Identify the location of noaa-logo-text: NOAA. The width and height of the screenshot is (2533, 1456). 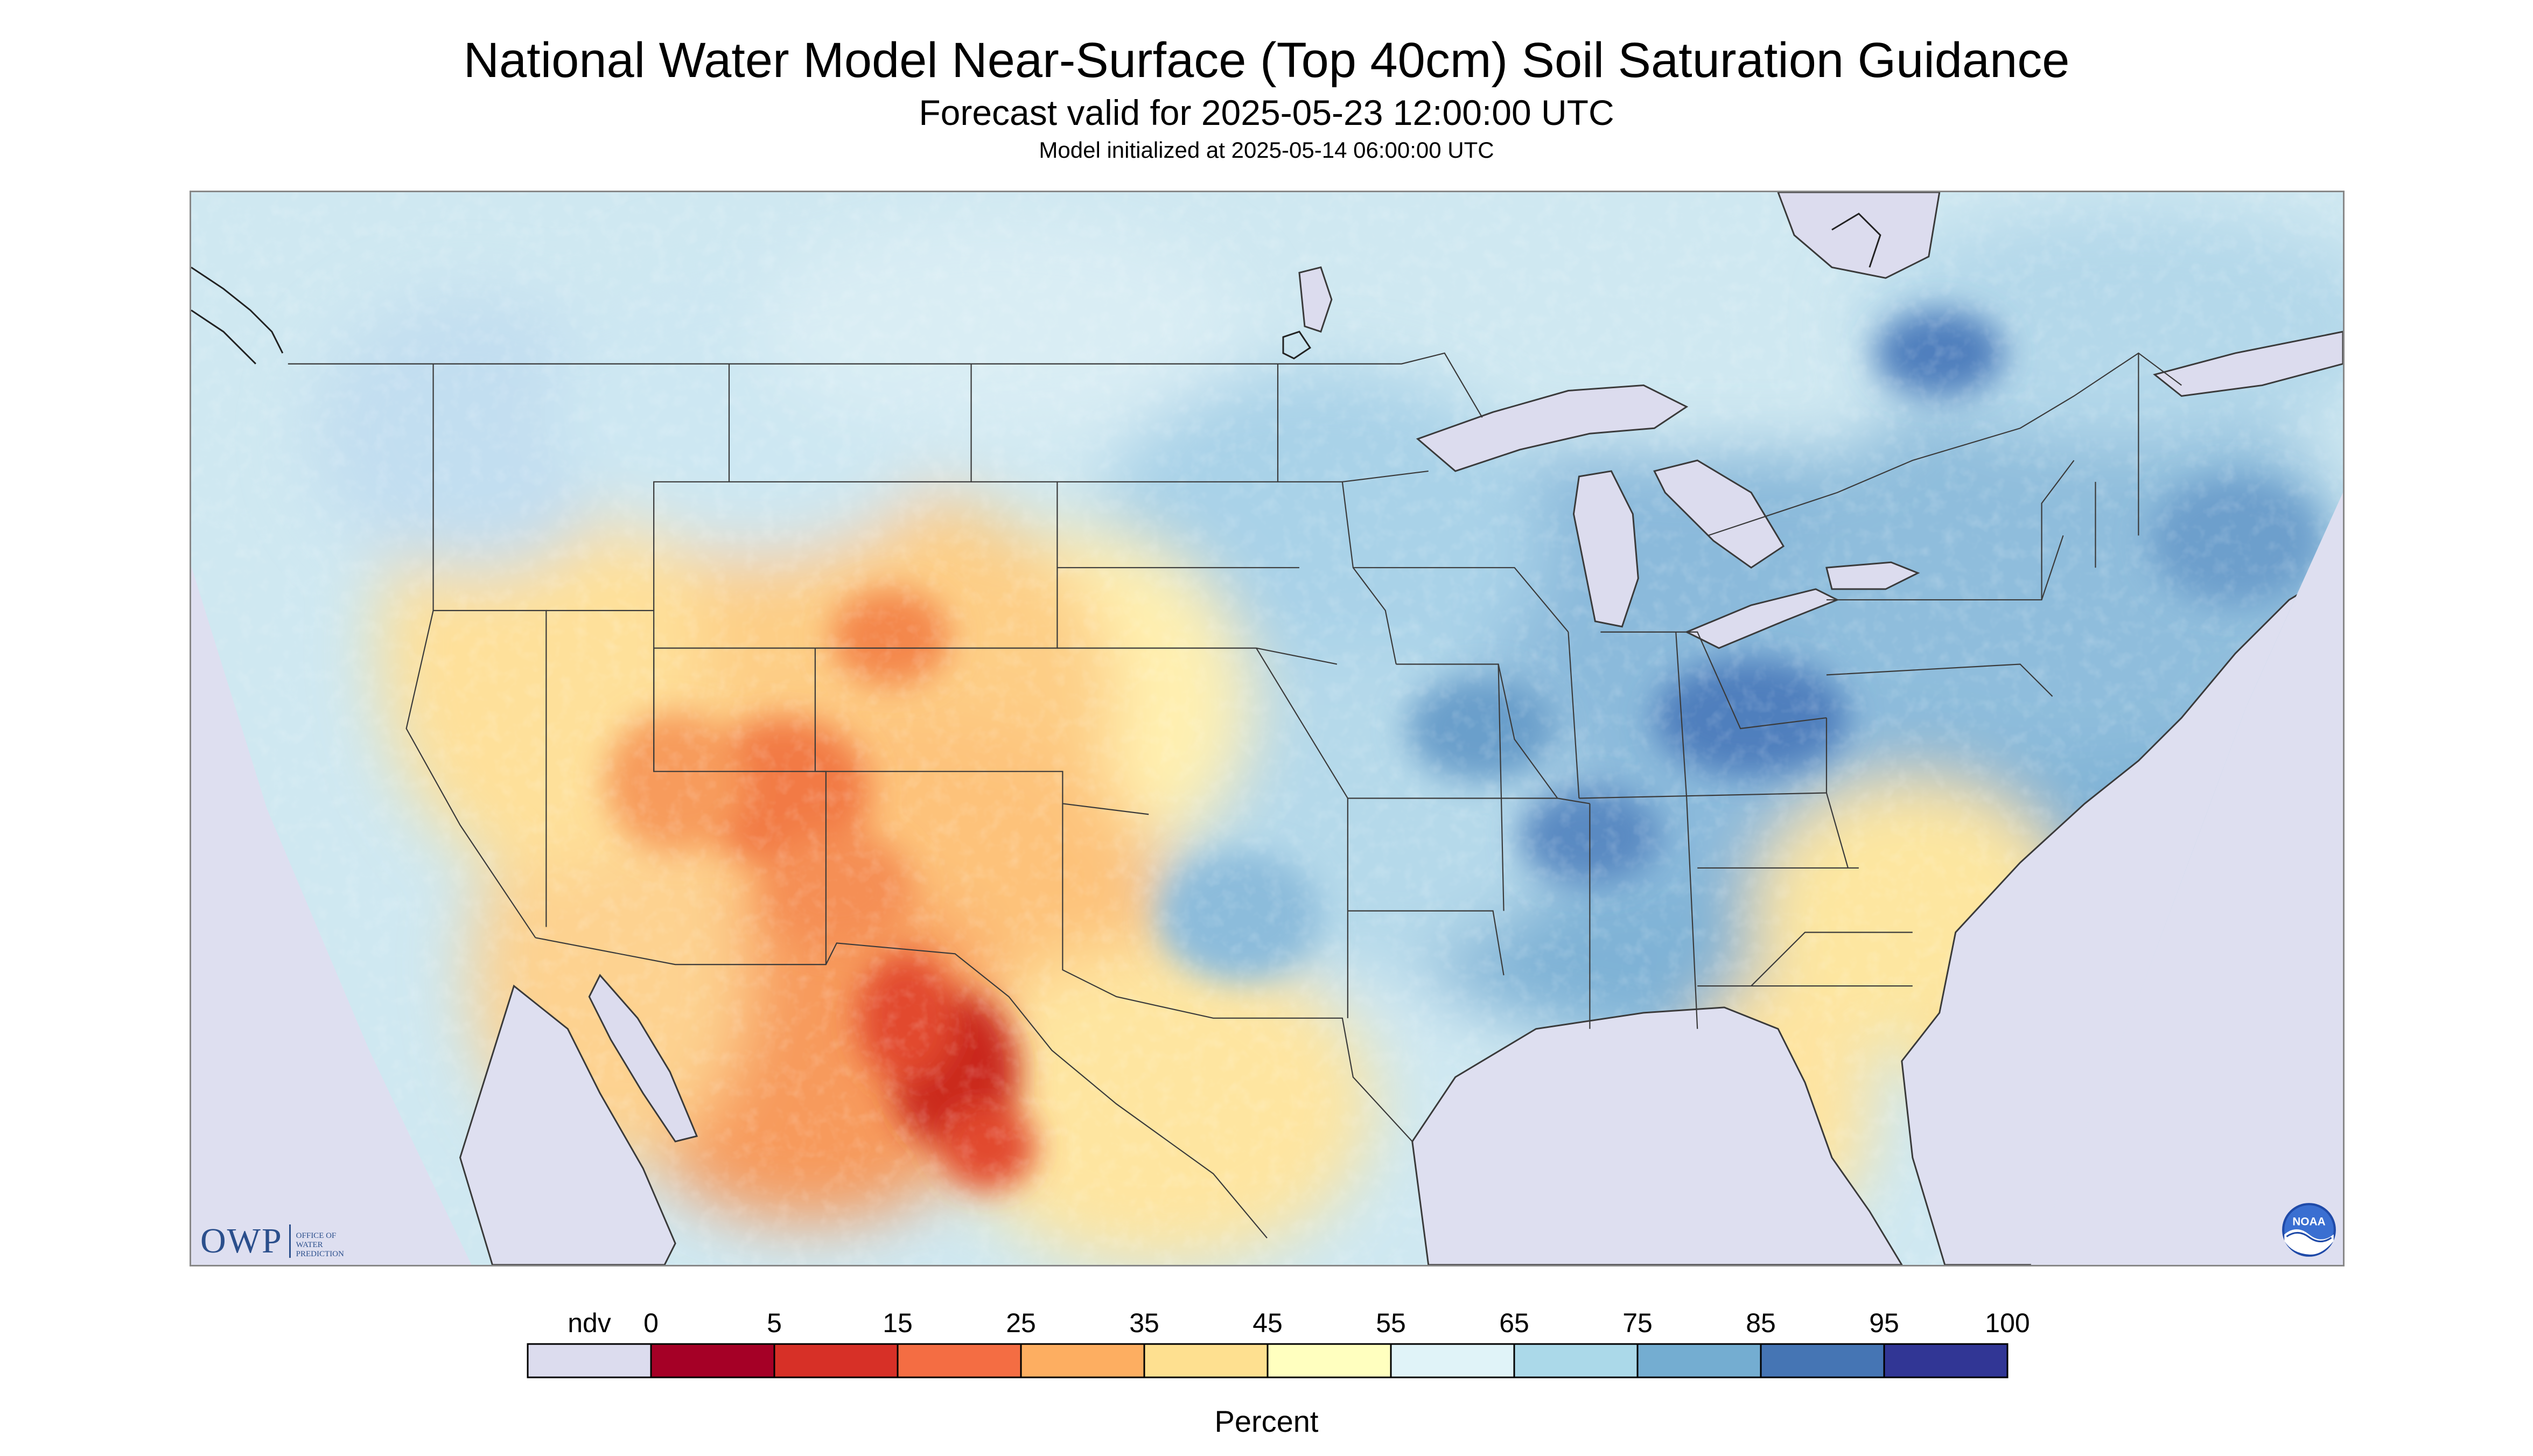
(2308, 1222).